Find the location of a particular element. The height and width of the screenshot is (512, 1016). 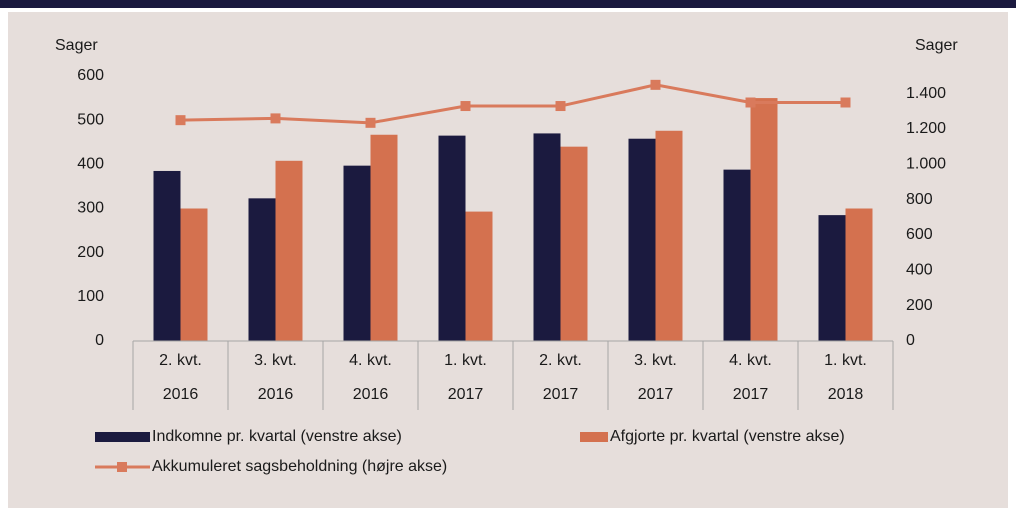

y2-tick-label: 1.400 is located at coordinates (926, 93).